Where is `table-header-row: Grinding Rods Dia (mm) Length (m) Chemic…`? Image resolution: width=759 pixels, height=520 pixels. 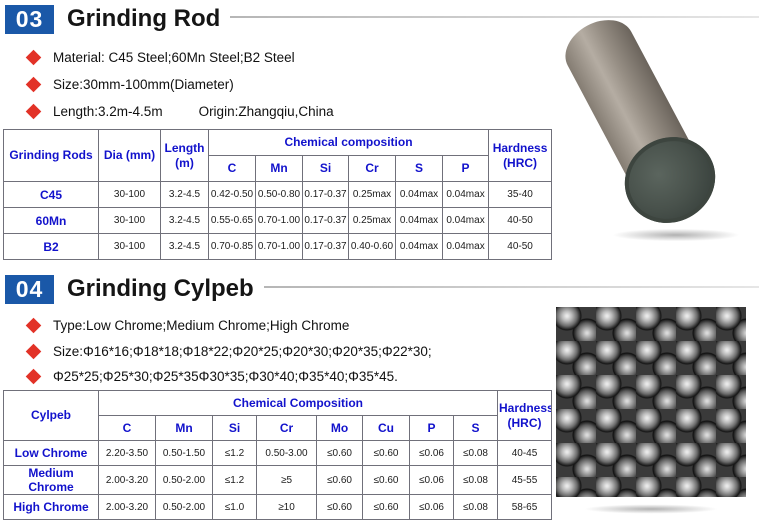 table-header-row: Grinding Rods Dia (mm) Length (m) Chemic… is located at coordinates (278, 155).